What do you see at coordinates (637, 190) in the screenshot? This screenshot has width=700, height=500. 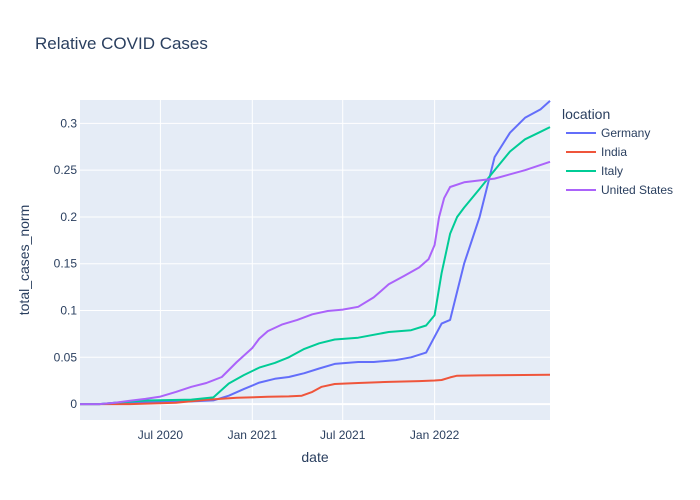 I see `legend-label: United States` at bounding box center [637, 190].